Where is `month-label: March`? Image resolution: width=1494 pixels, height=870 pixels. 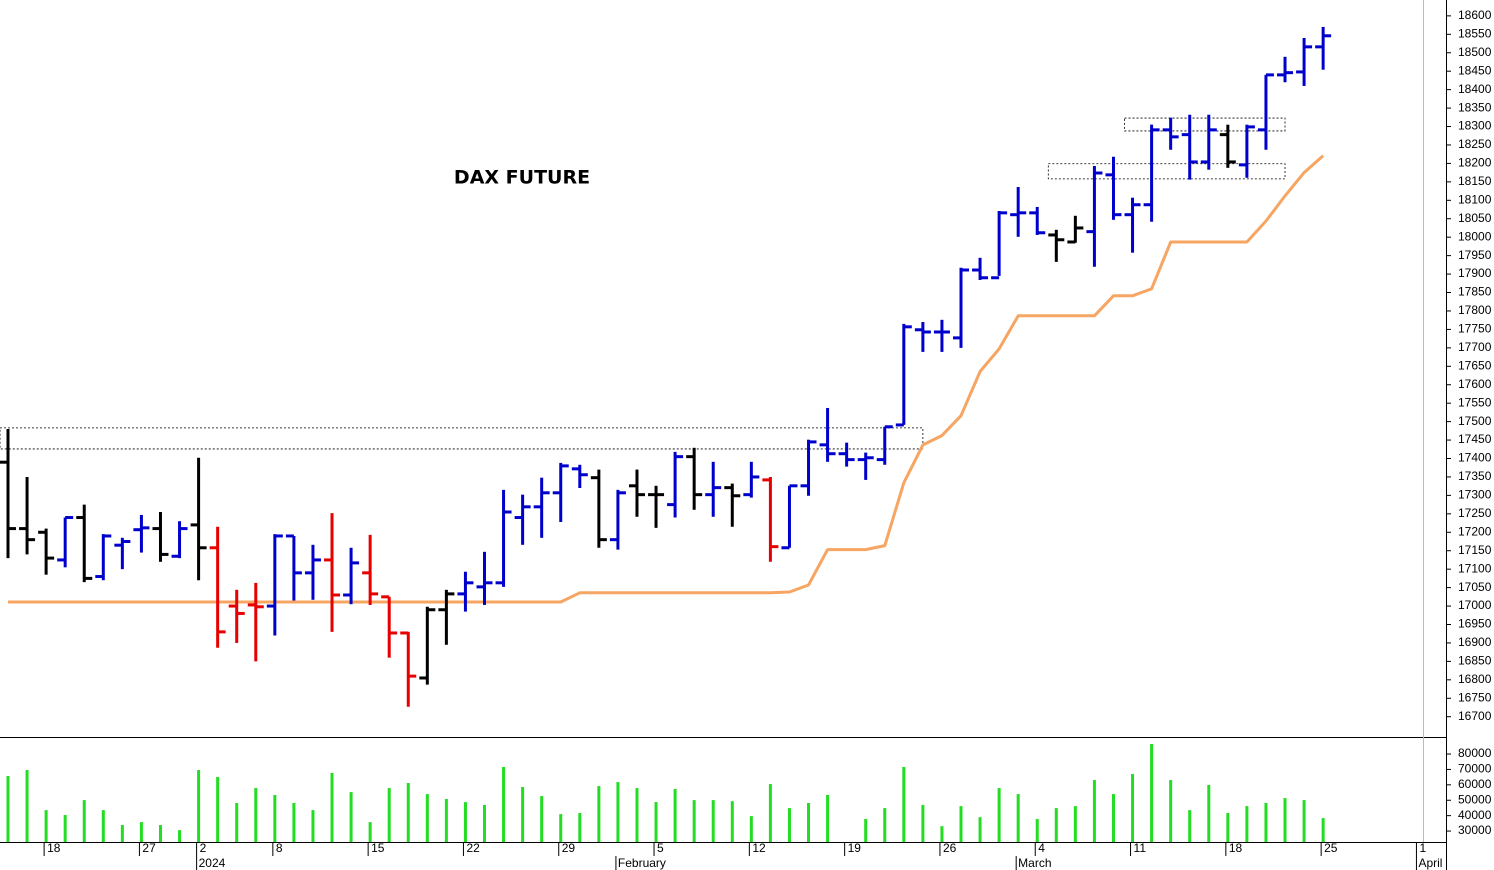
month-label: March is located at coordinates (1034, 863).